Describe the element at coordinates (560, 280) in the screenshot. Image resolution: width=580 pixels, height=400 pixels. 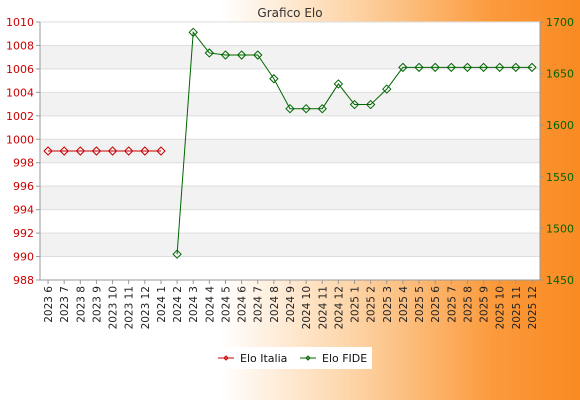
I see `right-tick-label: 1450` at that location.